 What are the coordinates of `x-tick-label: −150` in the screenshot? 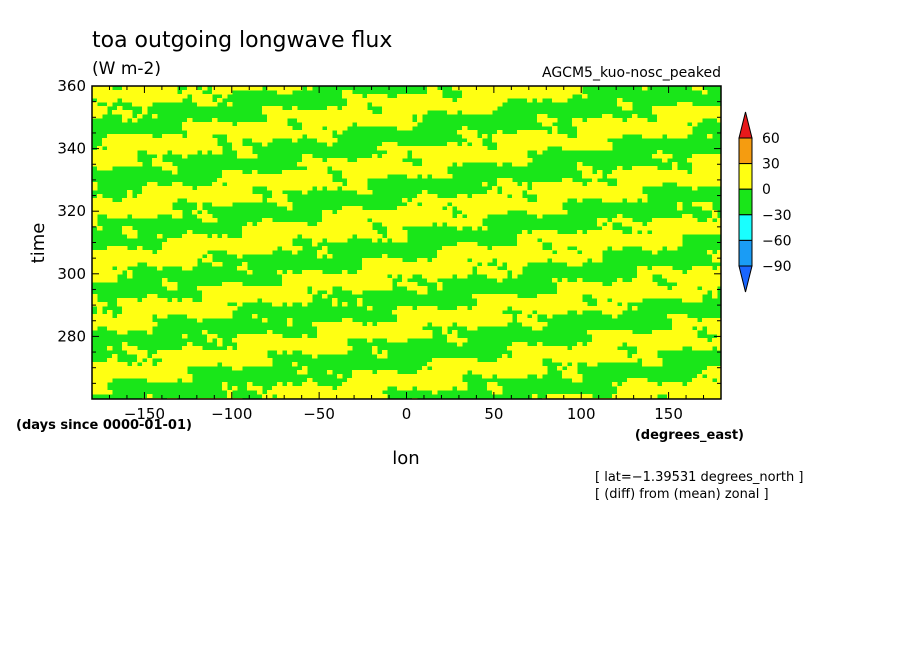 It's located at (144, 414).